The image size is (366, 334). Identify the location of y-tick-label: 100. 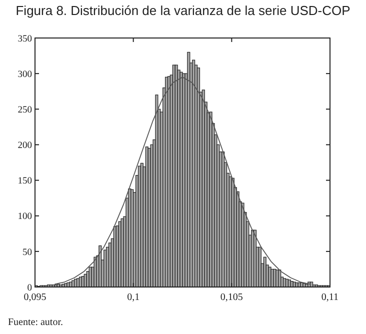
(25, 217).